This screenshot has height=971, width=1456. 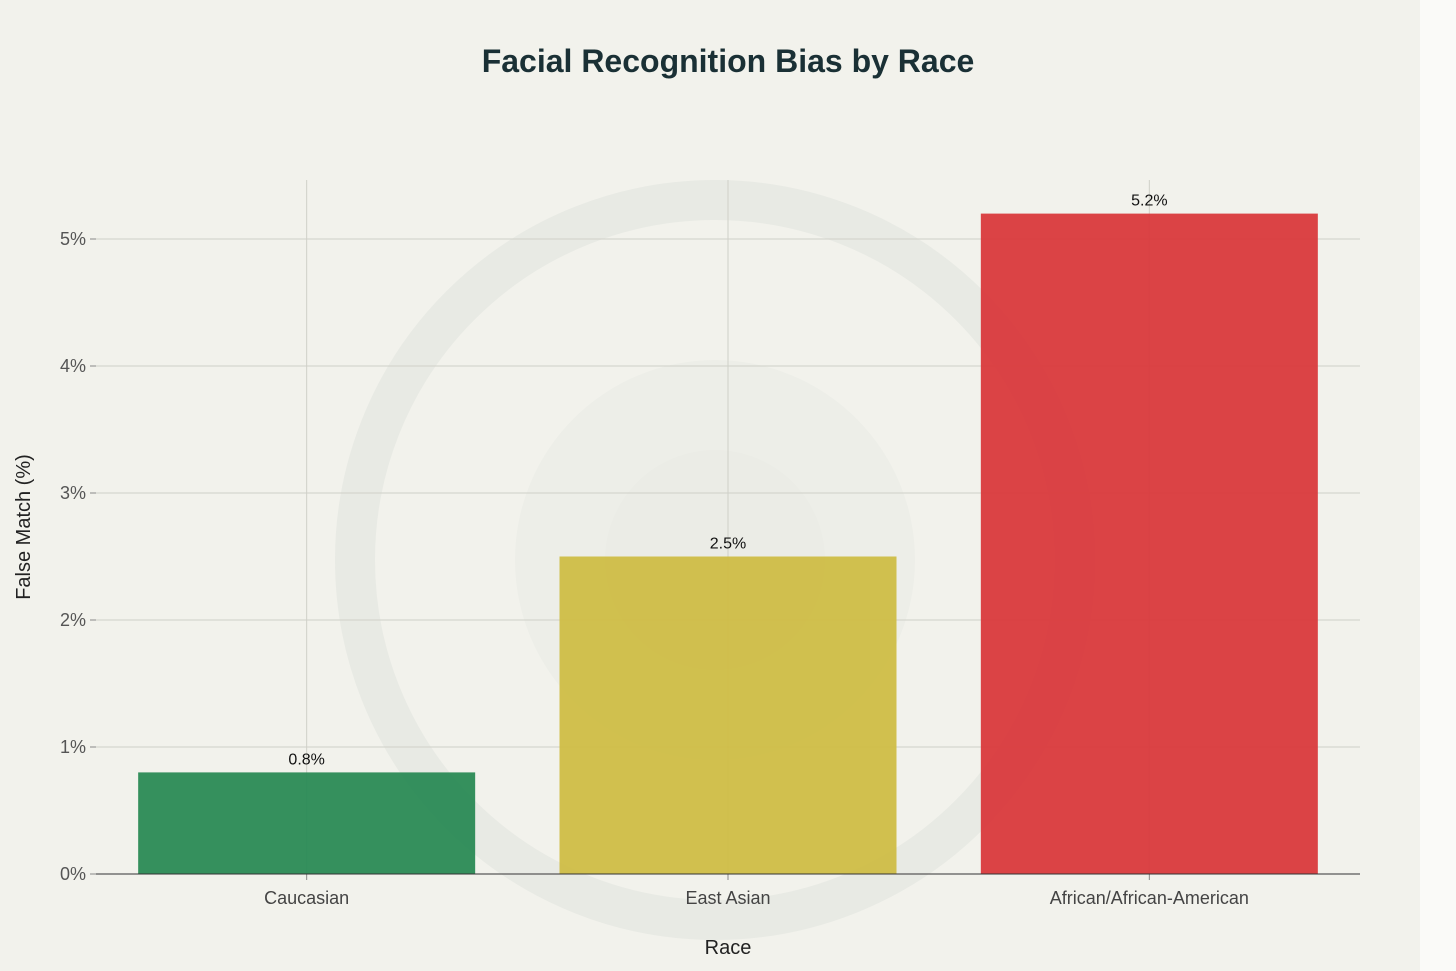 What do you see at coordinates (1438, 485) in the screenshot?
I see `background-strip` at bounding box center [1438, 485].